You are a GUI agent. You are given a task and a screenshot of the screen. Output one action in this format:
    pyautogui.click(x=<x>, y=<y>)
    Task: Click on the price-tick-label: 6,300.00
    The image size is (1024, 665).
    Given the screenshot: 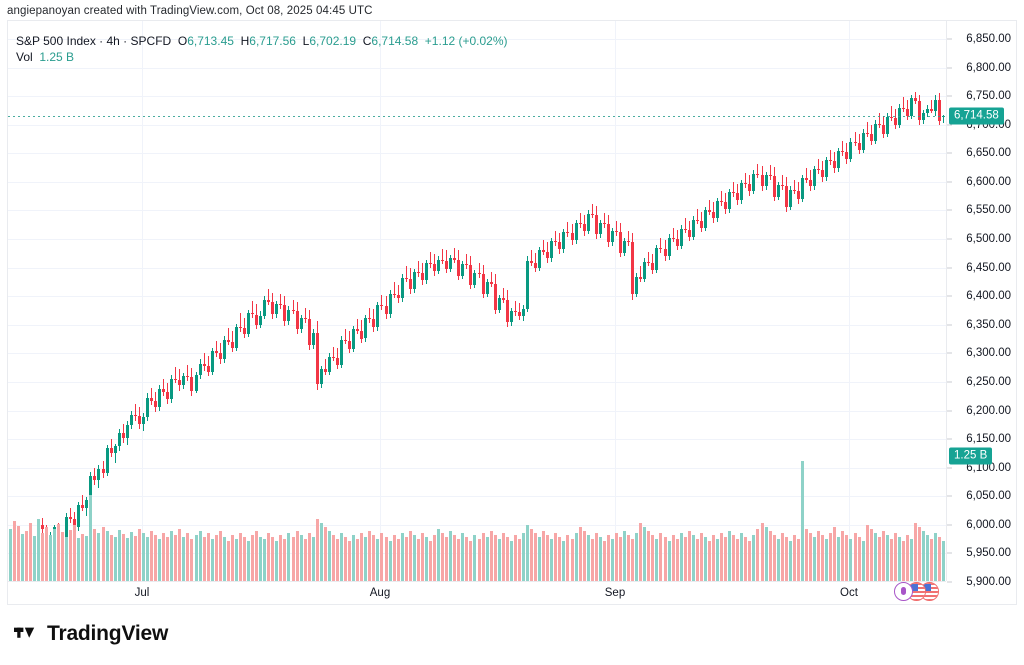 What is the action you would take?
    pyautogui.click(x=988, y=353)
    